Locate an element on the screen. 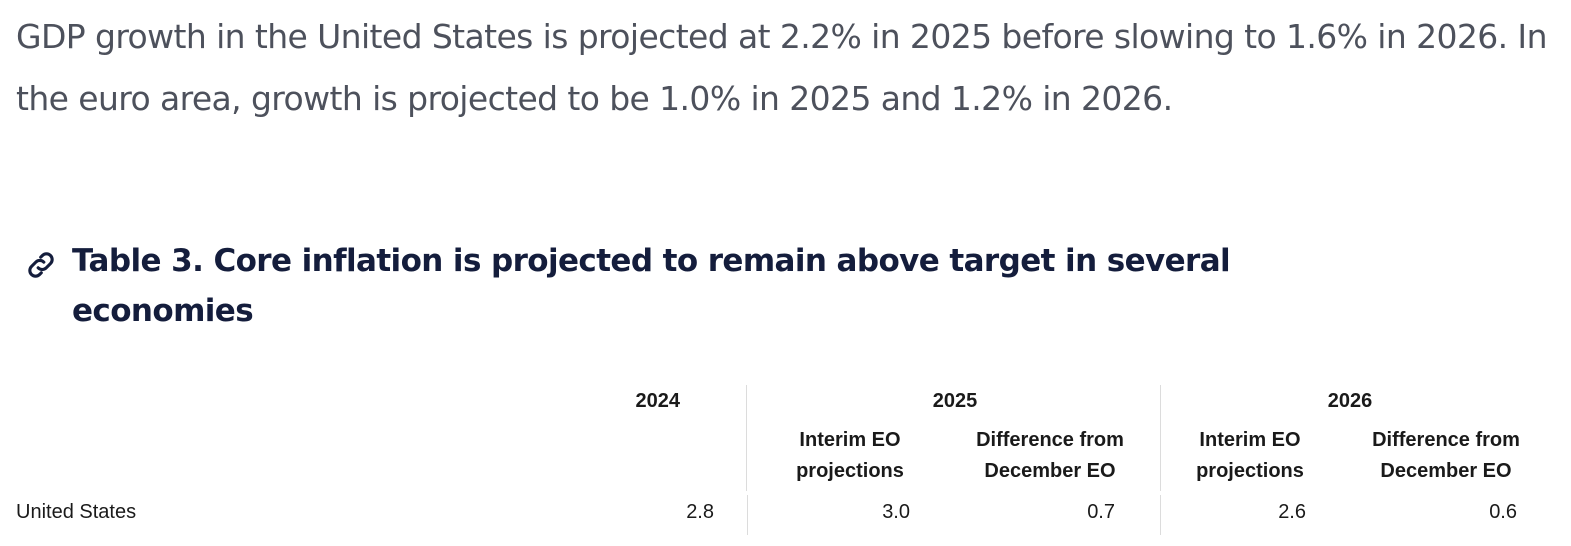 The width and height of the screenshot is (1571, 546). header-2025: 2025 is located at coordinates (955, 401).